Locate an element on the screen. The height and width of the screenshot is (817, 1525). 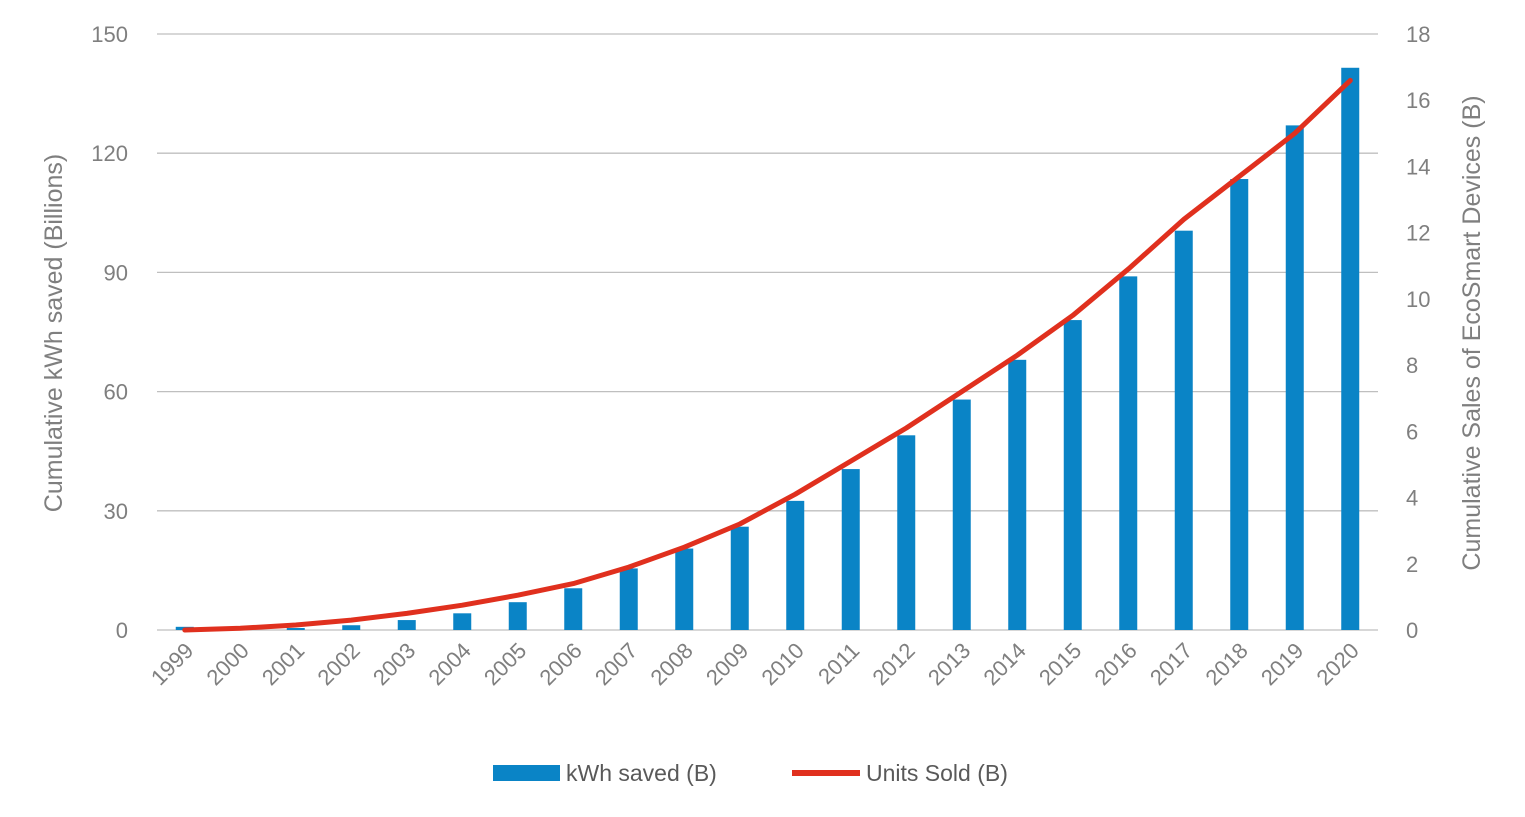
x-tick-label: 2006 is located at coordinates (560, 664).